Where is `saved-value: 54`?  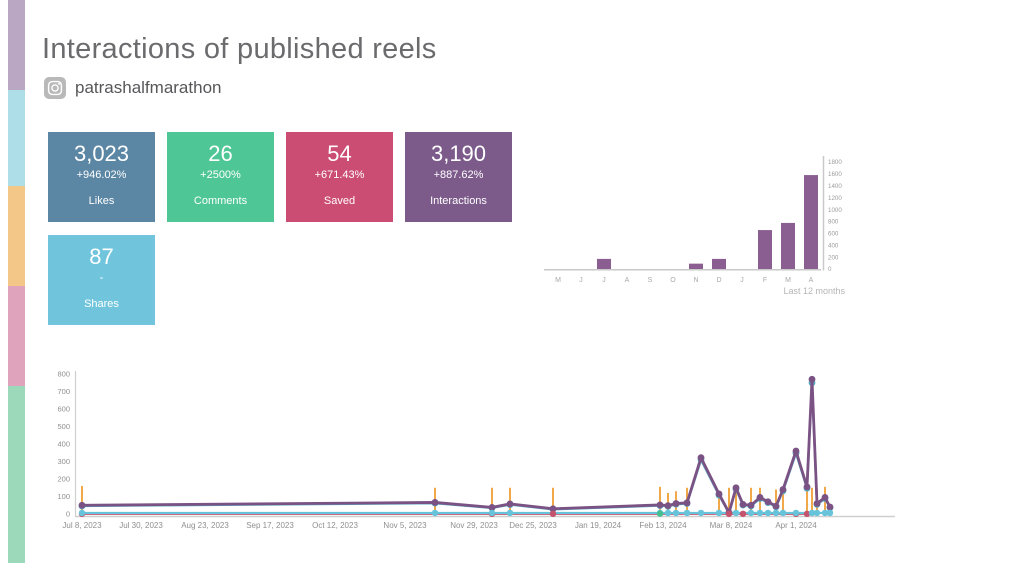
saved-value: 54 is located at coordinates (339, 153).